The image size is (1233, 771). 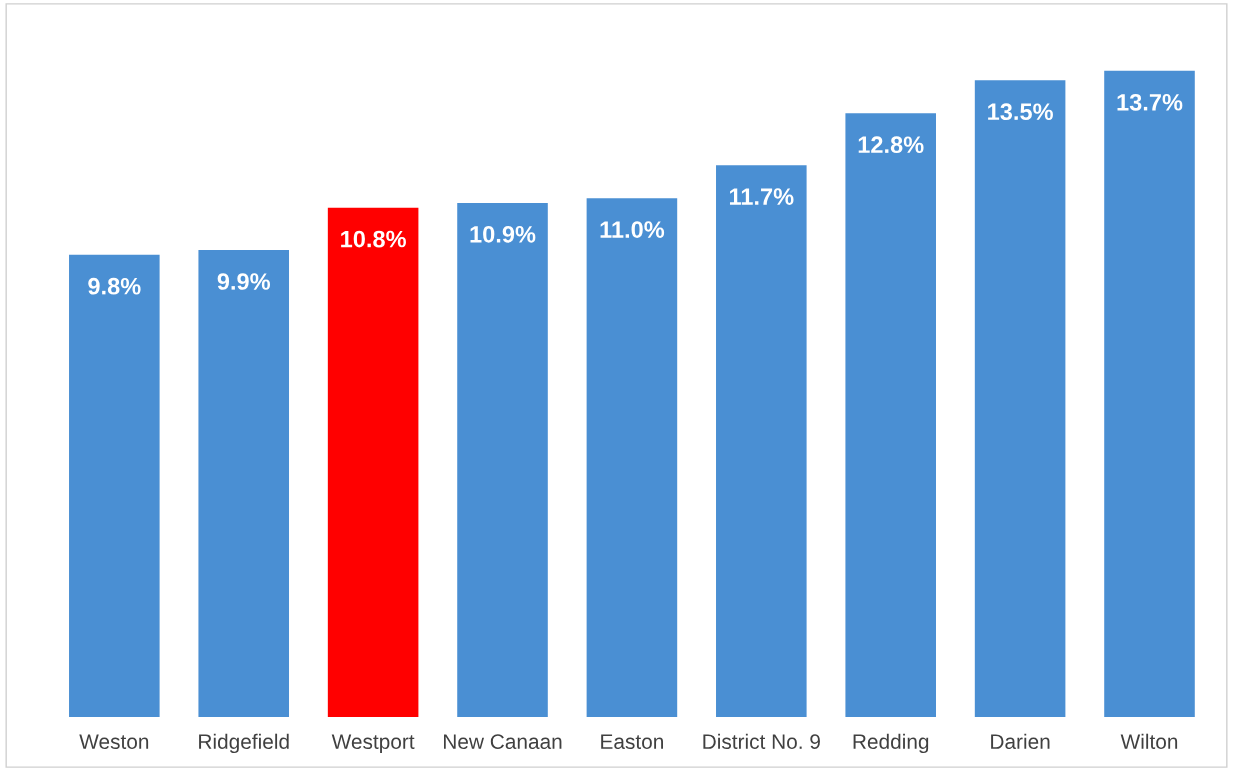 I want to click on data-label: 11.7%, so click(x=761, y=196).